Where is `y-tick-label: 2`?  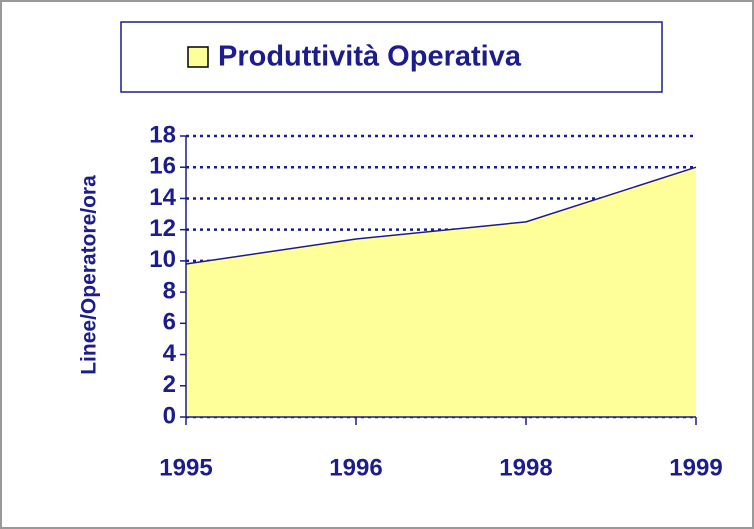 y-tick-label: 2 is located at coordinates (169, 384).